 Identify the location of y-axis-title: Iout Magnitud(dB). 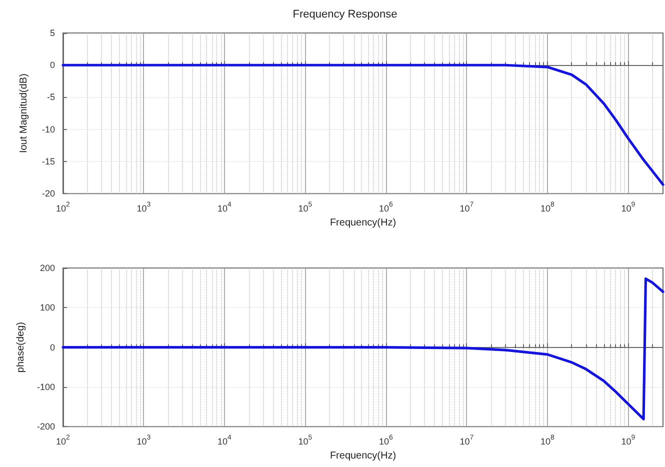
(24, 114).